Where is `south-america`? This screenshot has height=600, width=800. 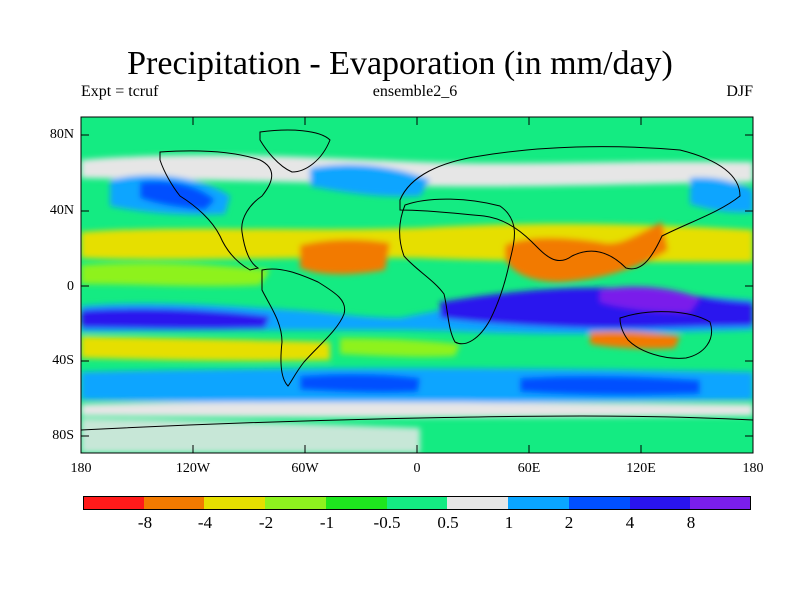
south-america is located at coordinates (303, 327).